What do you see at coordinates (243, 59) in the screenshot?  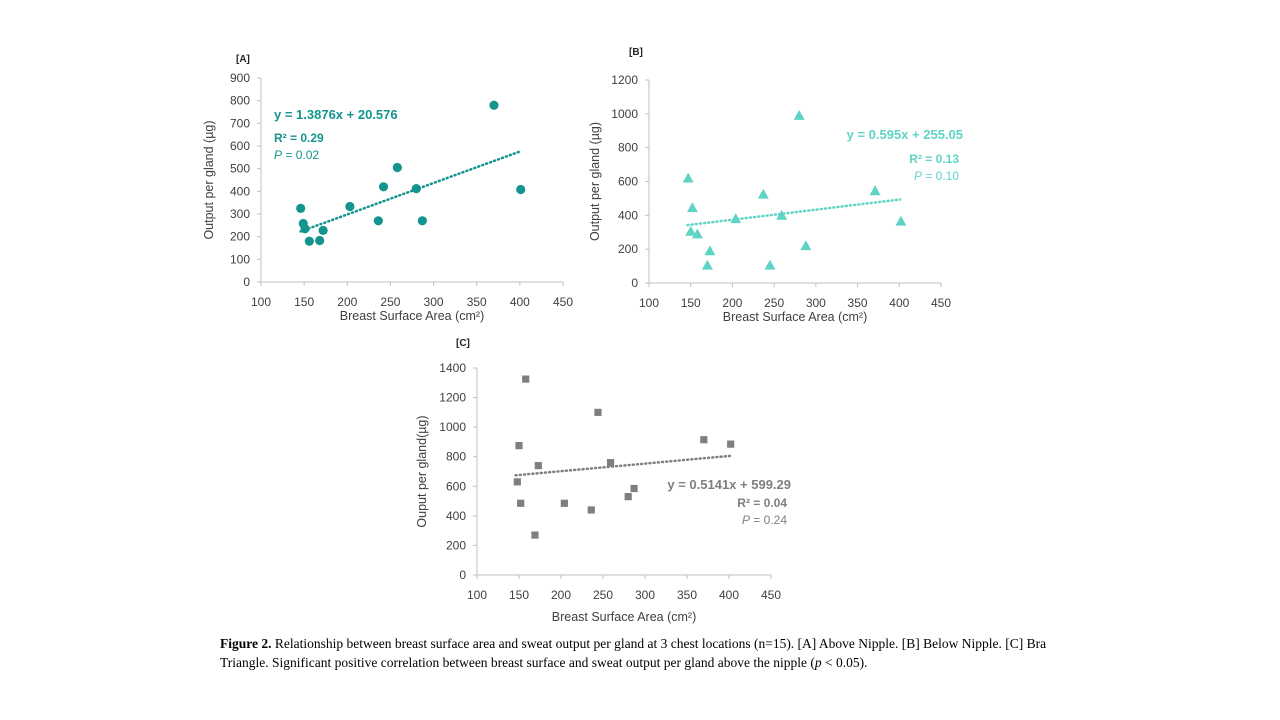 I see `panel-label: [A]` at bounding box center [243, 59].